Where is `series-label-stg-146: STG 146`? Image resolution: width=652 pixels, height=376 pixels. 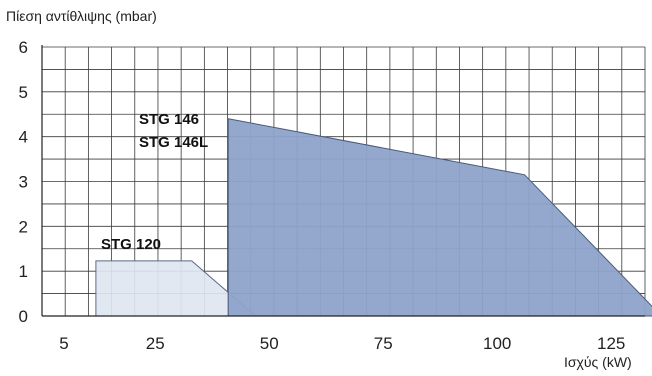 series-label-stg-146: STG 146 is located at coordinates (169, 119).